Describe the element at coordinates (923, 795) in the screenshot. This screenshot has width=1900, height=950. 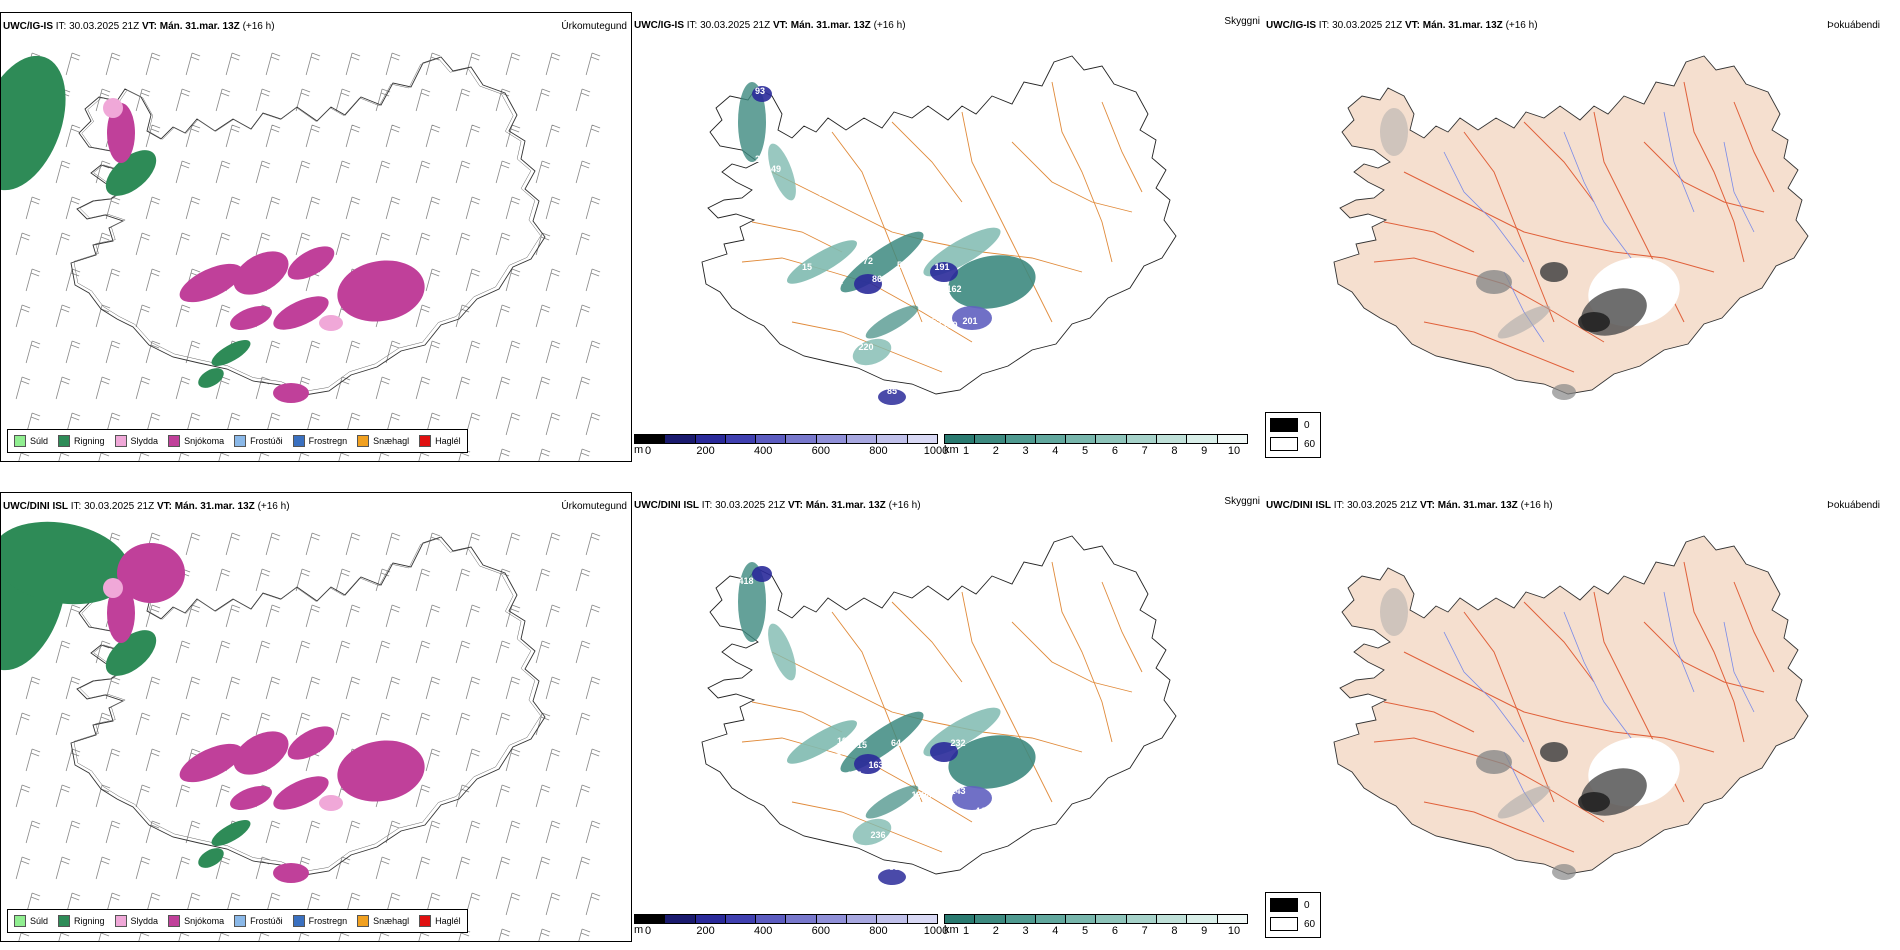
I see `snow-depth-label: 13988` at that location.